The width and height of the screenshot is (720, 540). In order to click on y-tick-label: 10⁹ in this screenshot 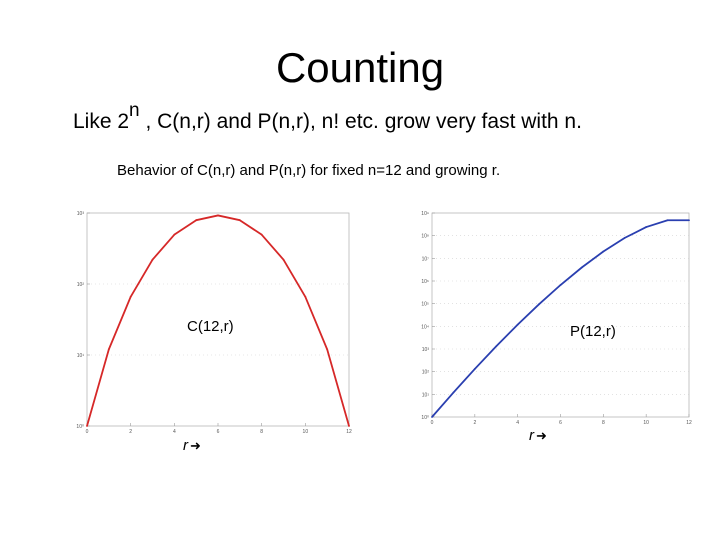, I will do `click(425, 214)`.